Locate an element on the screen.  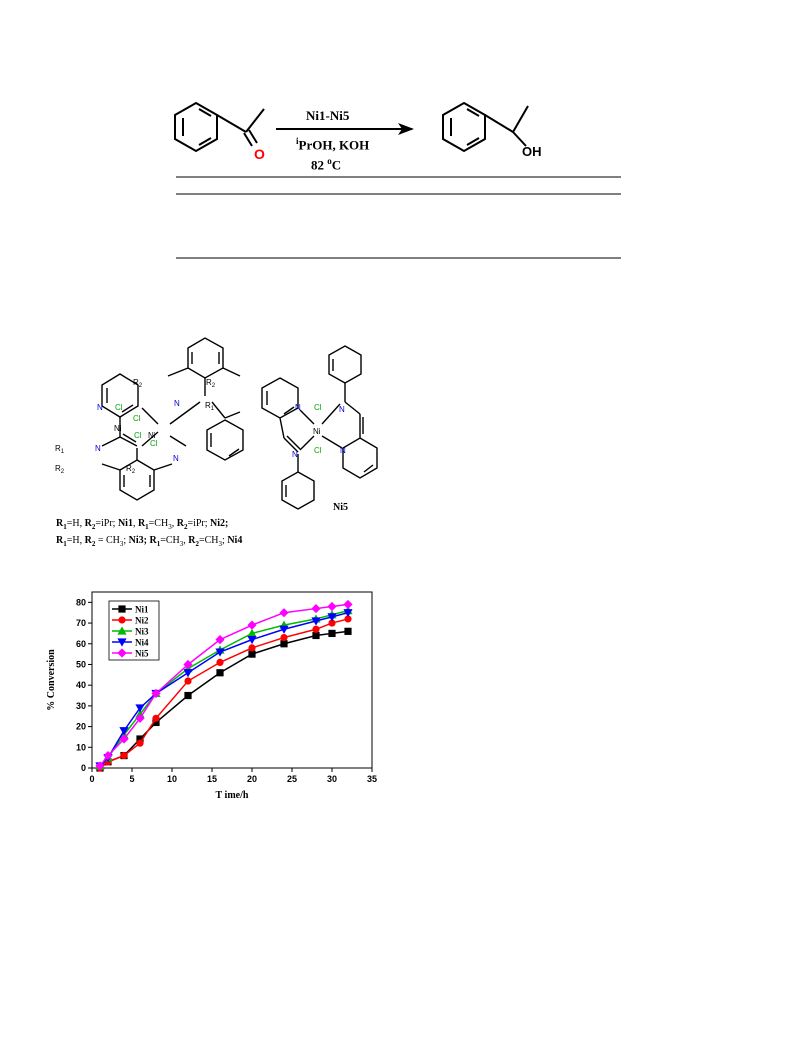
atom-cl-5: Cl is located at coordinates (318, 407).